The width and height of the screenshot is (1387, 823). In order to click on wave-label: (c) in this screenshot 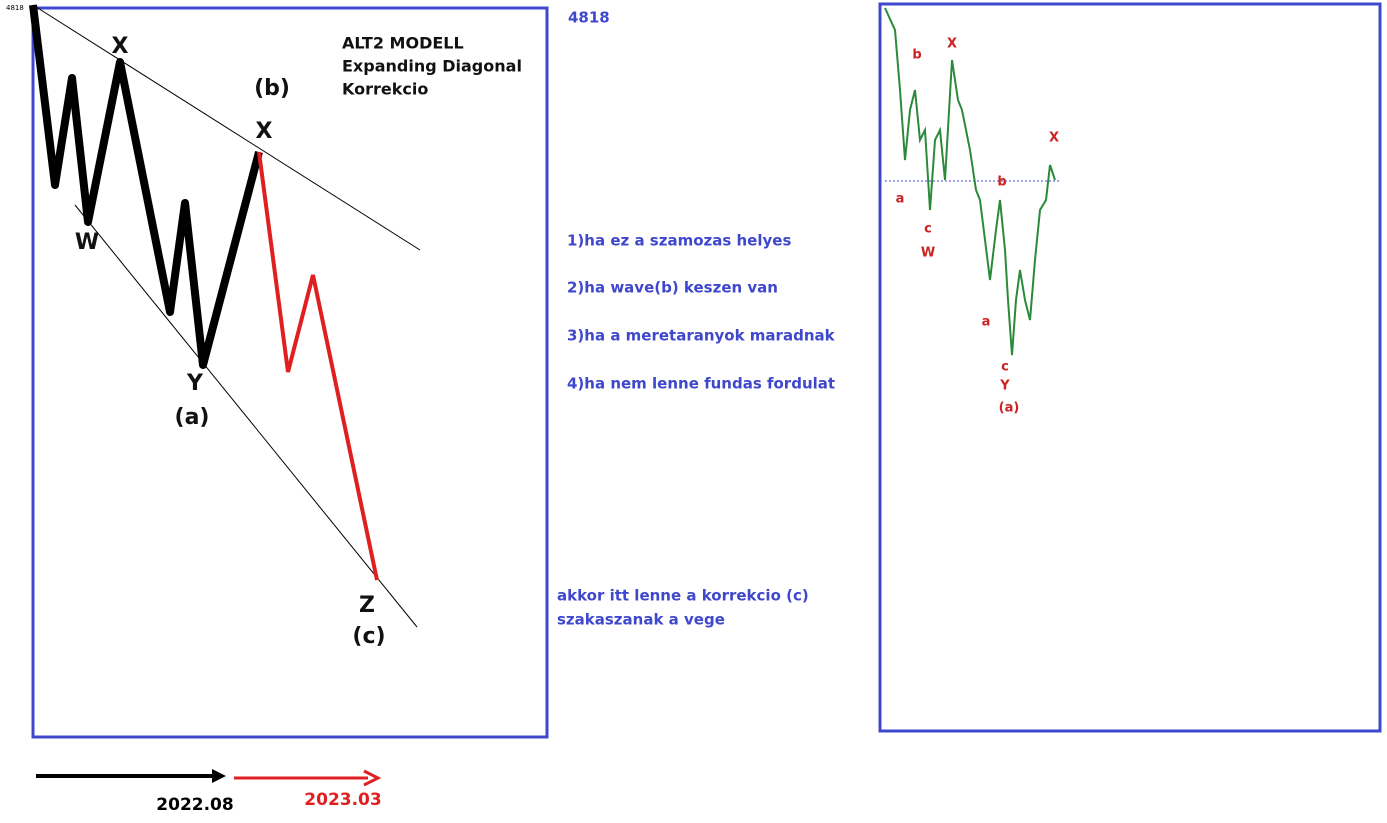, I will do `click(368, 636)`.